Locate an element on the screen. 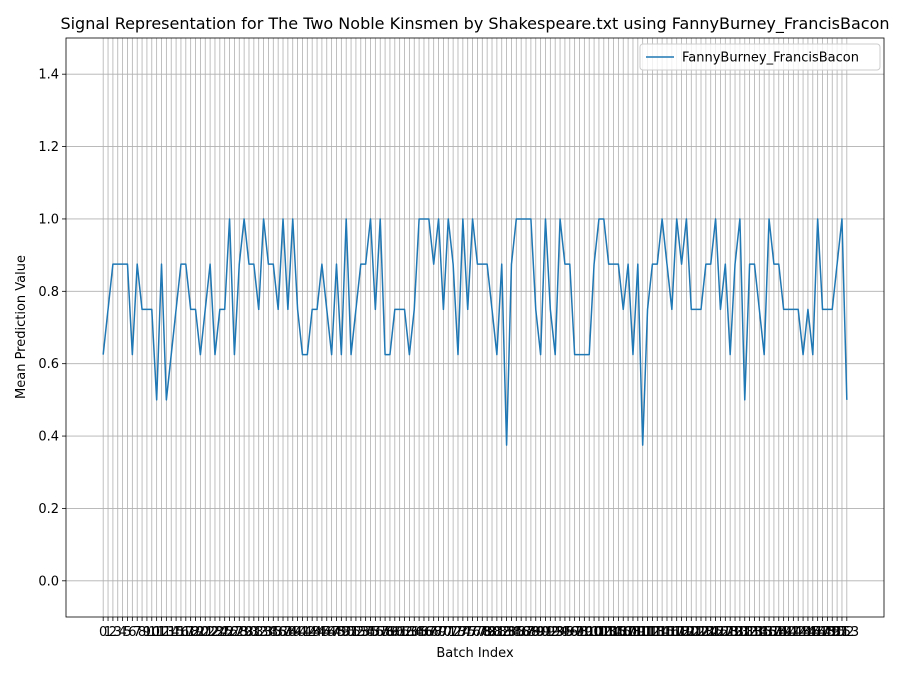  x-tick-label: 132 is located at coordinates (744, 632).